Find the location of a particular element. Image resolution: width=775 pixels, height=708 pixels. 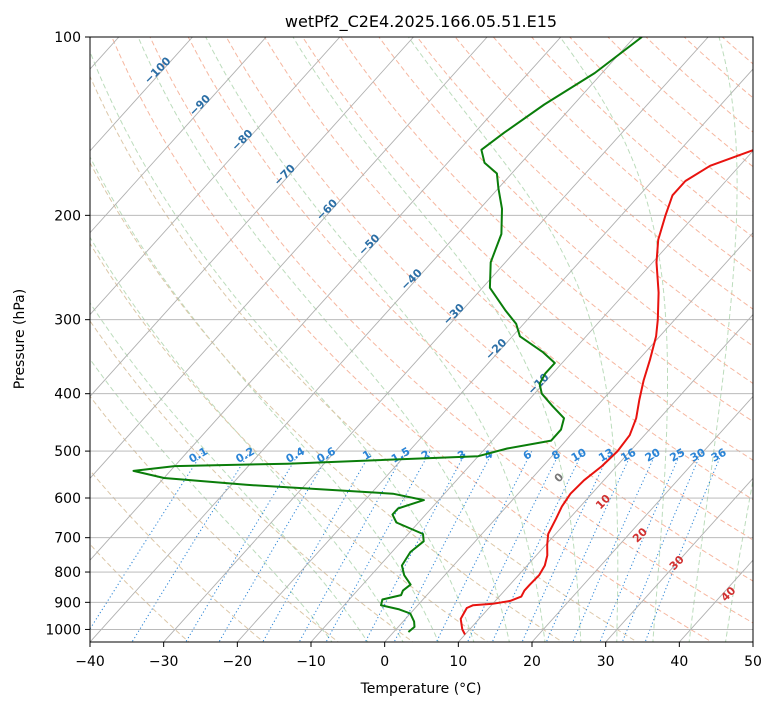

y-tick-label: 700 is located at coordinates (67, 539).